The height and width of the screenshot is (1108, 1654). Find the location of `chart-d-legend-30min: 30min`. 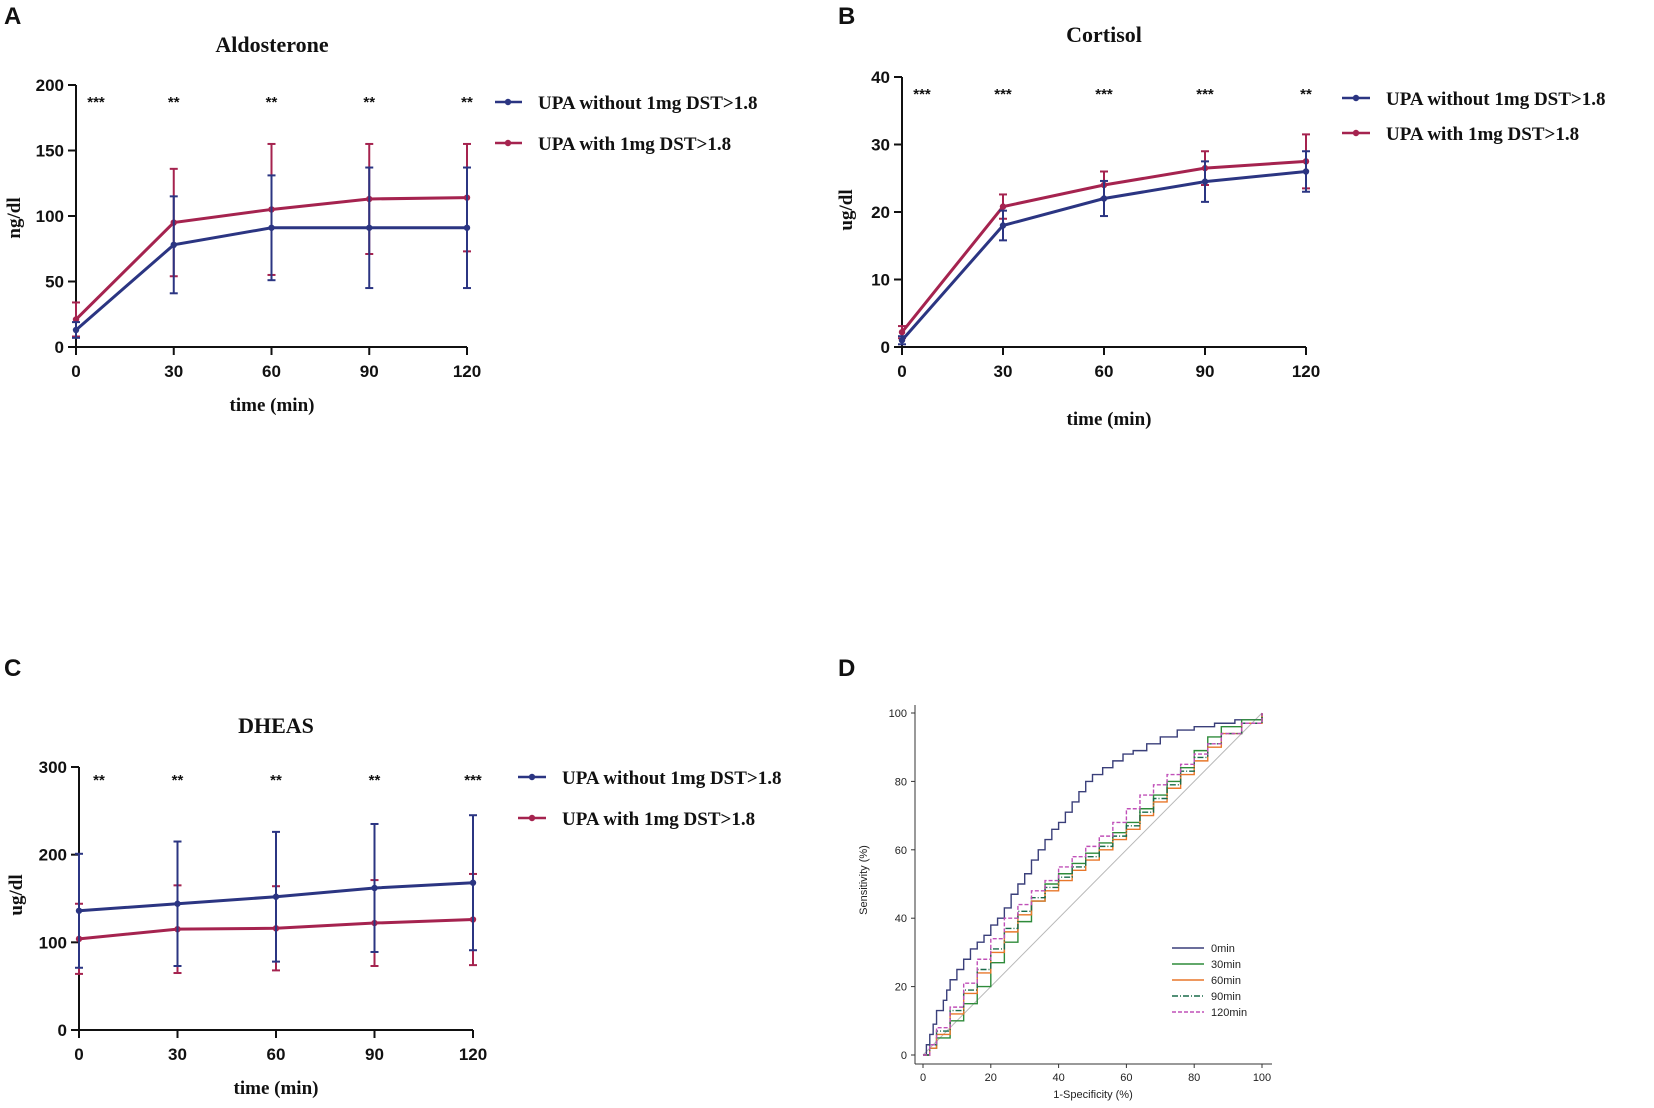

chart-d-legend-30min: 30min is located at coordinates (1226, 965).